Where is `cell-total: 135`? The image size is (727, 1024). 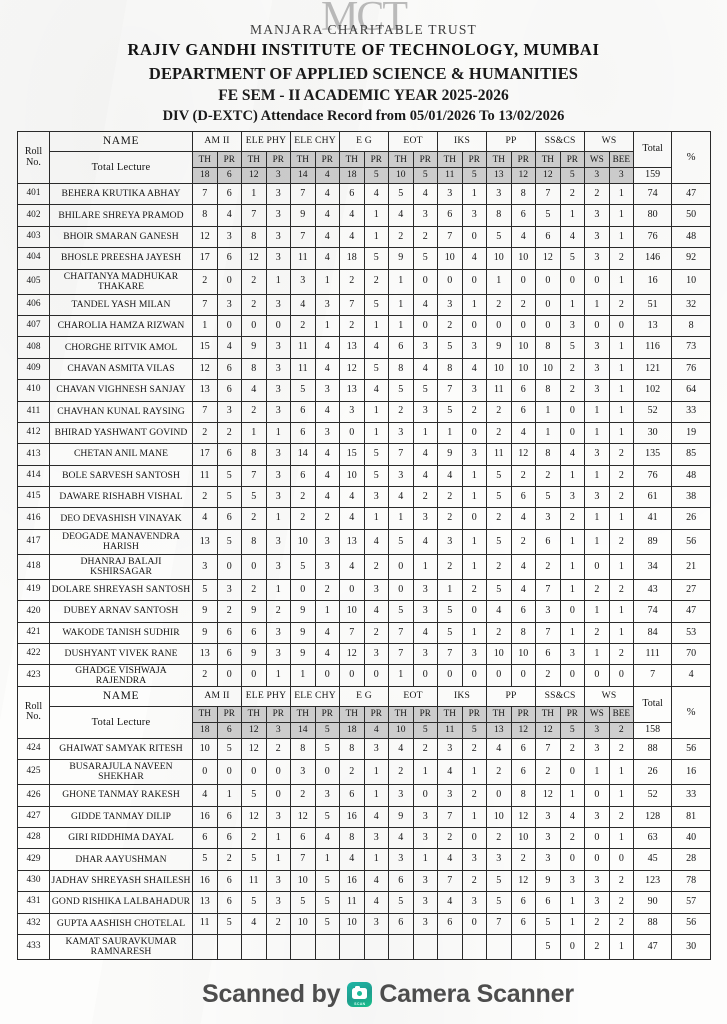 cell-total: 135 is located at coordinates (653, 454).